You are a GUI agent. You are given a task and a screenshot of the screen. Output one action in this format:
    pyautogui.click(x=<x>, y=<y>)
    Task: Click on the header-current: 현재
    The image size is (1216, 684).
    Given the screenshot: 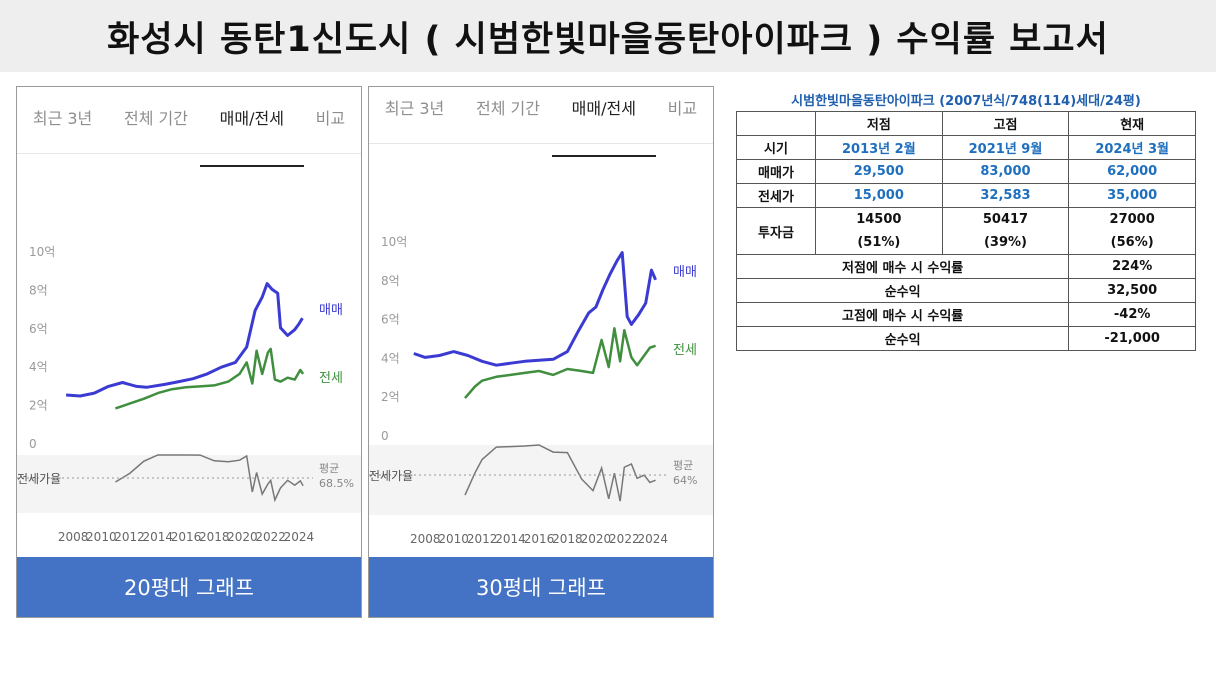 What is the action you would take?
    pyautogui.click(x=1132, y=123)
    